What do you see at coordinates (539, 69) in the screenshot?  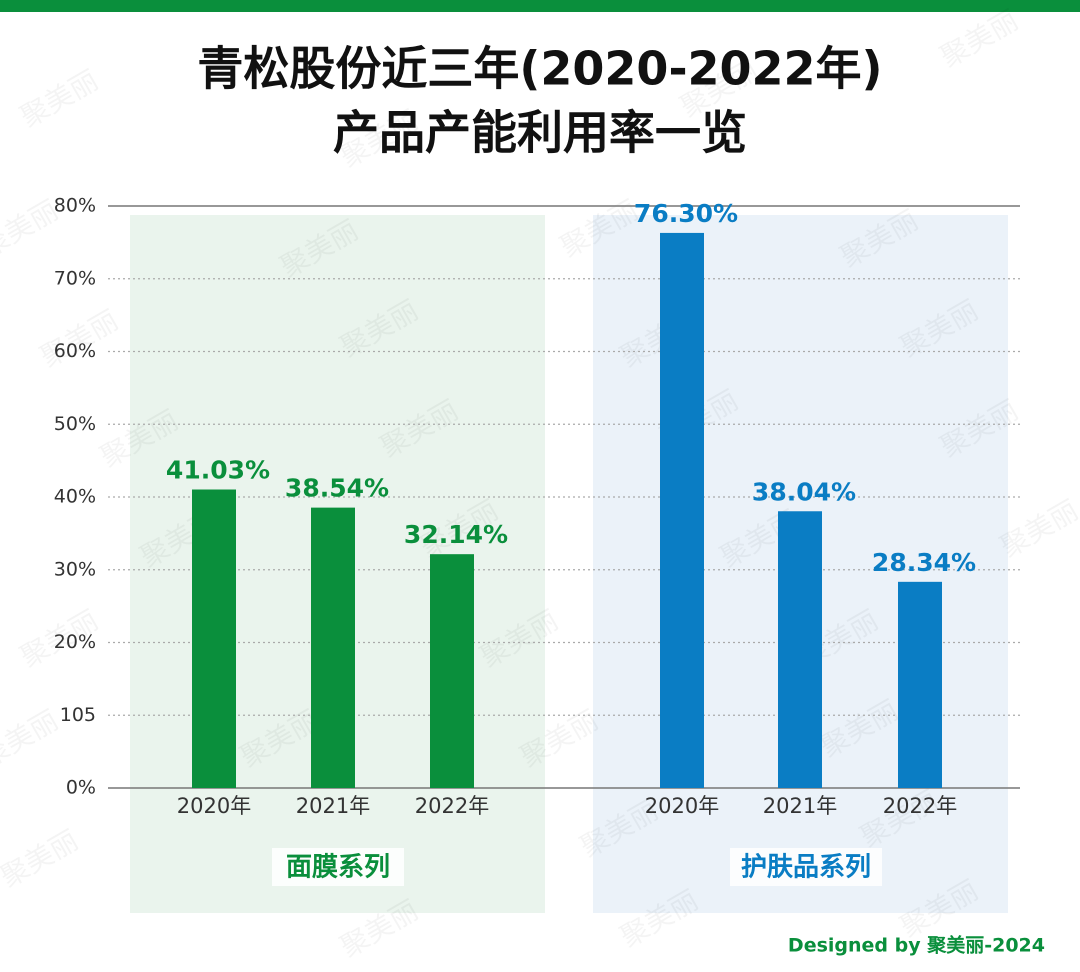 I see `chart-title: 青松股份近三年(2020-2022年)` at bounding box center [539, 69].